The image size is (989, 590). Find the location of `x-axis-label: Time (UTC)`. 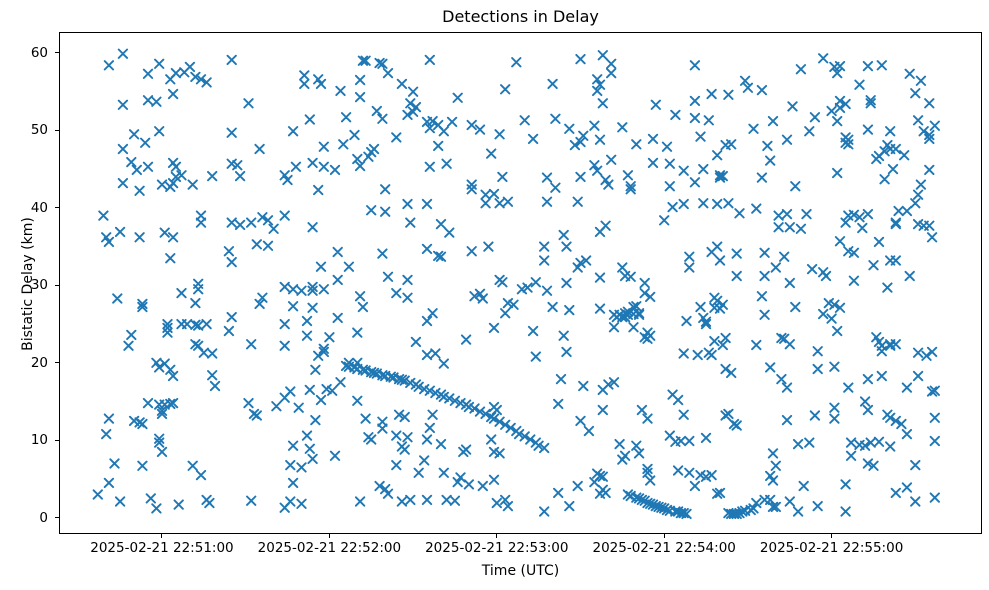

x-axis-label: Time (UTC) is located at coordinates (520, 571).